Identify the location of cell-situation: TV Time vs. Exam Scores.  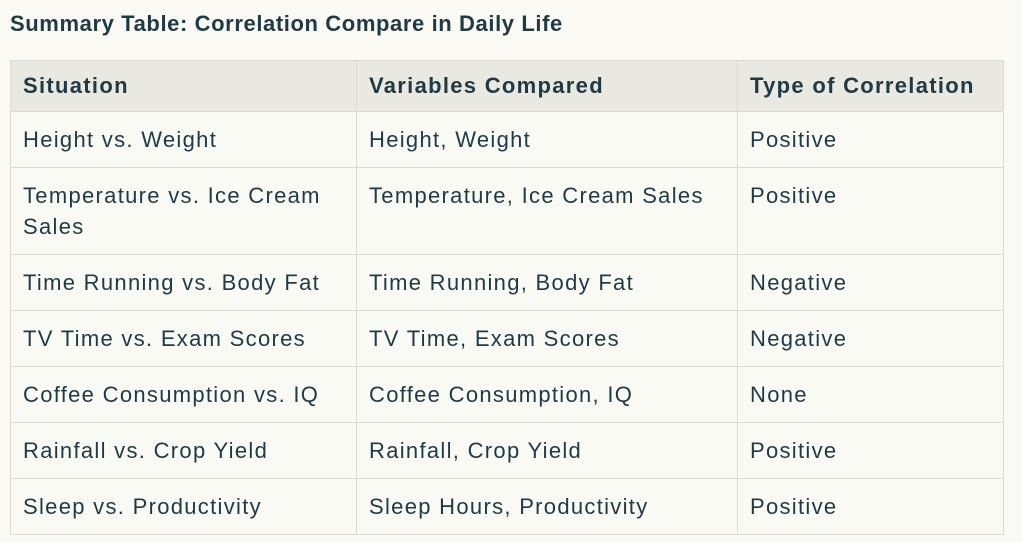
(183, 338).